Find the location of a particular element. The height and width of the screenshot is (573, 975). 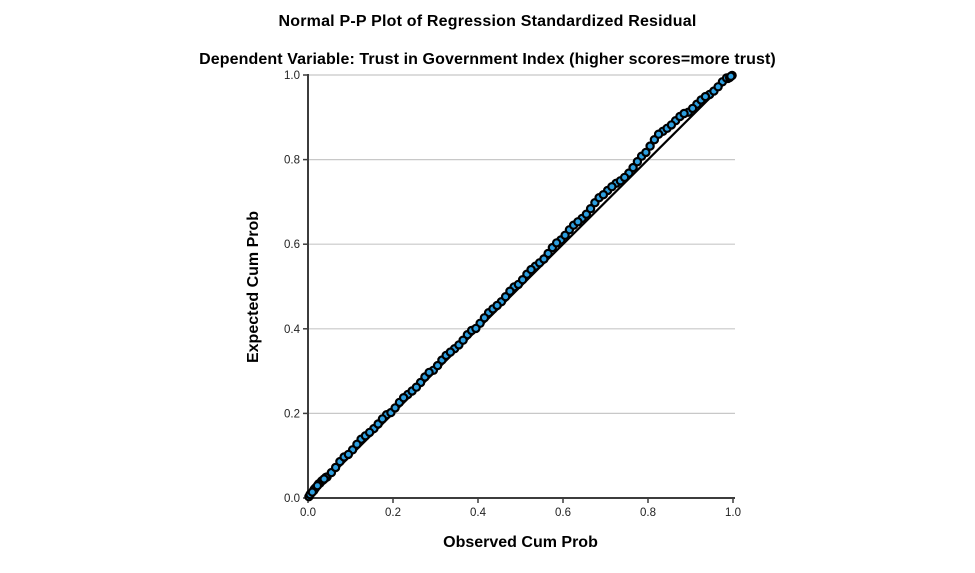

x-tick-label: 0.4 is located at coordinates (478, 513).